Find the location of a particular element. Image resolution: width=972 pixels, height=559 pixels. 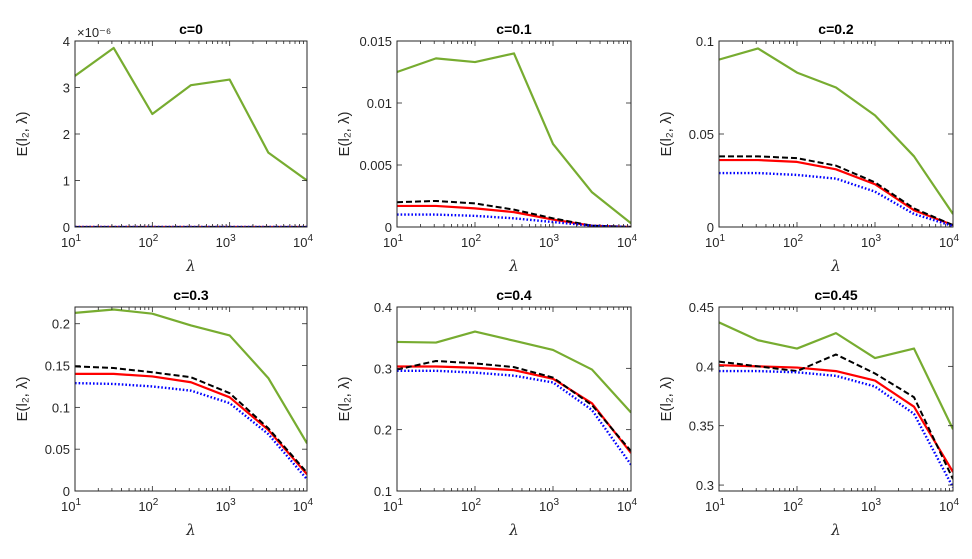

subplot-2: 10¹ 10² 10³ 10⁴ 0 0.05 0.1 c=0.2 λ E(l₂, λ) is located at coordinates (808, 148).